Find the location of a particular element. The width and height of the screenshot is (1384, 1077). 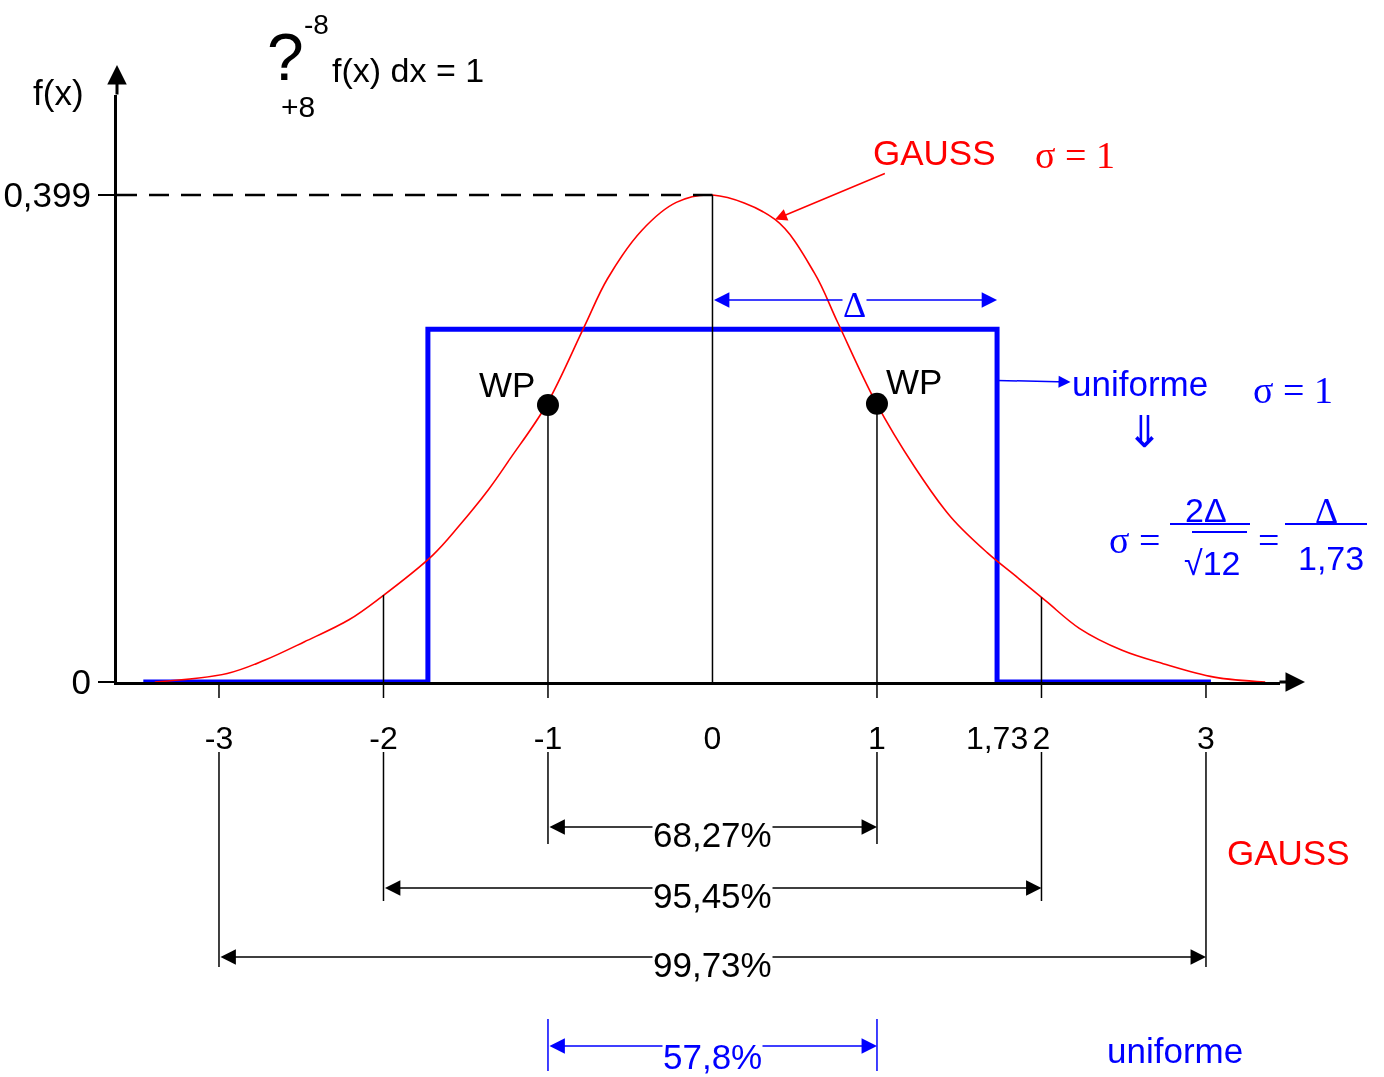

x-tick-label: 1 is located at coordinates (877, 738).